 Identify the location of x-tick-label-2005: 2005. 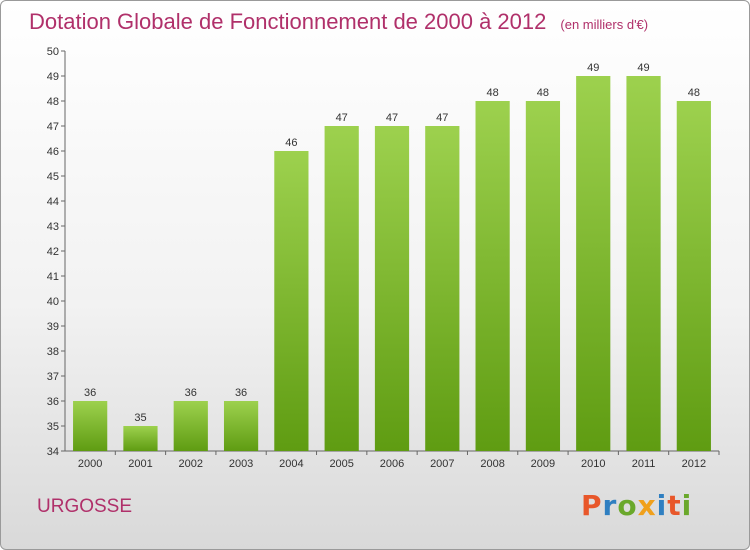
(341, 464).